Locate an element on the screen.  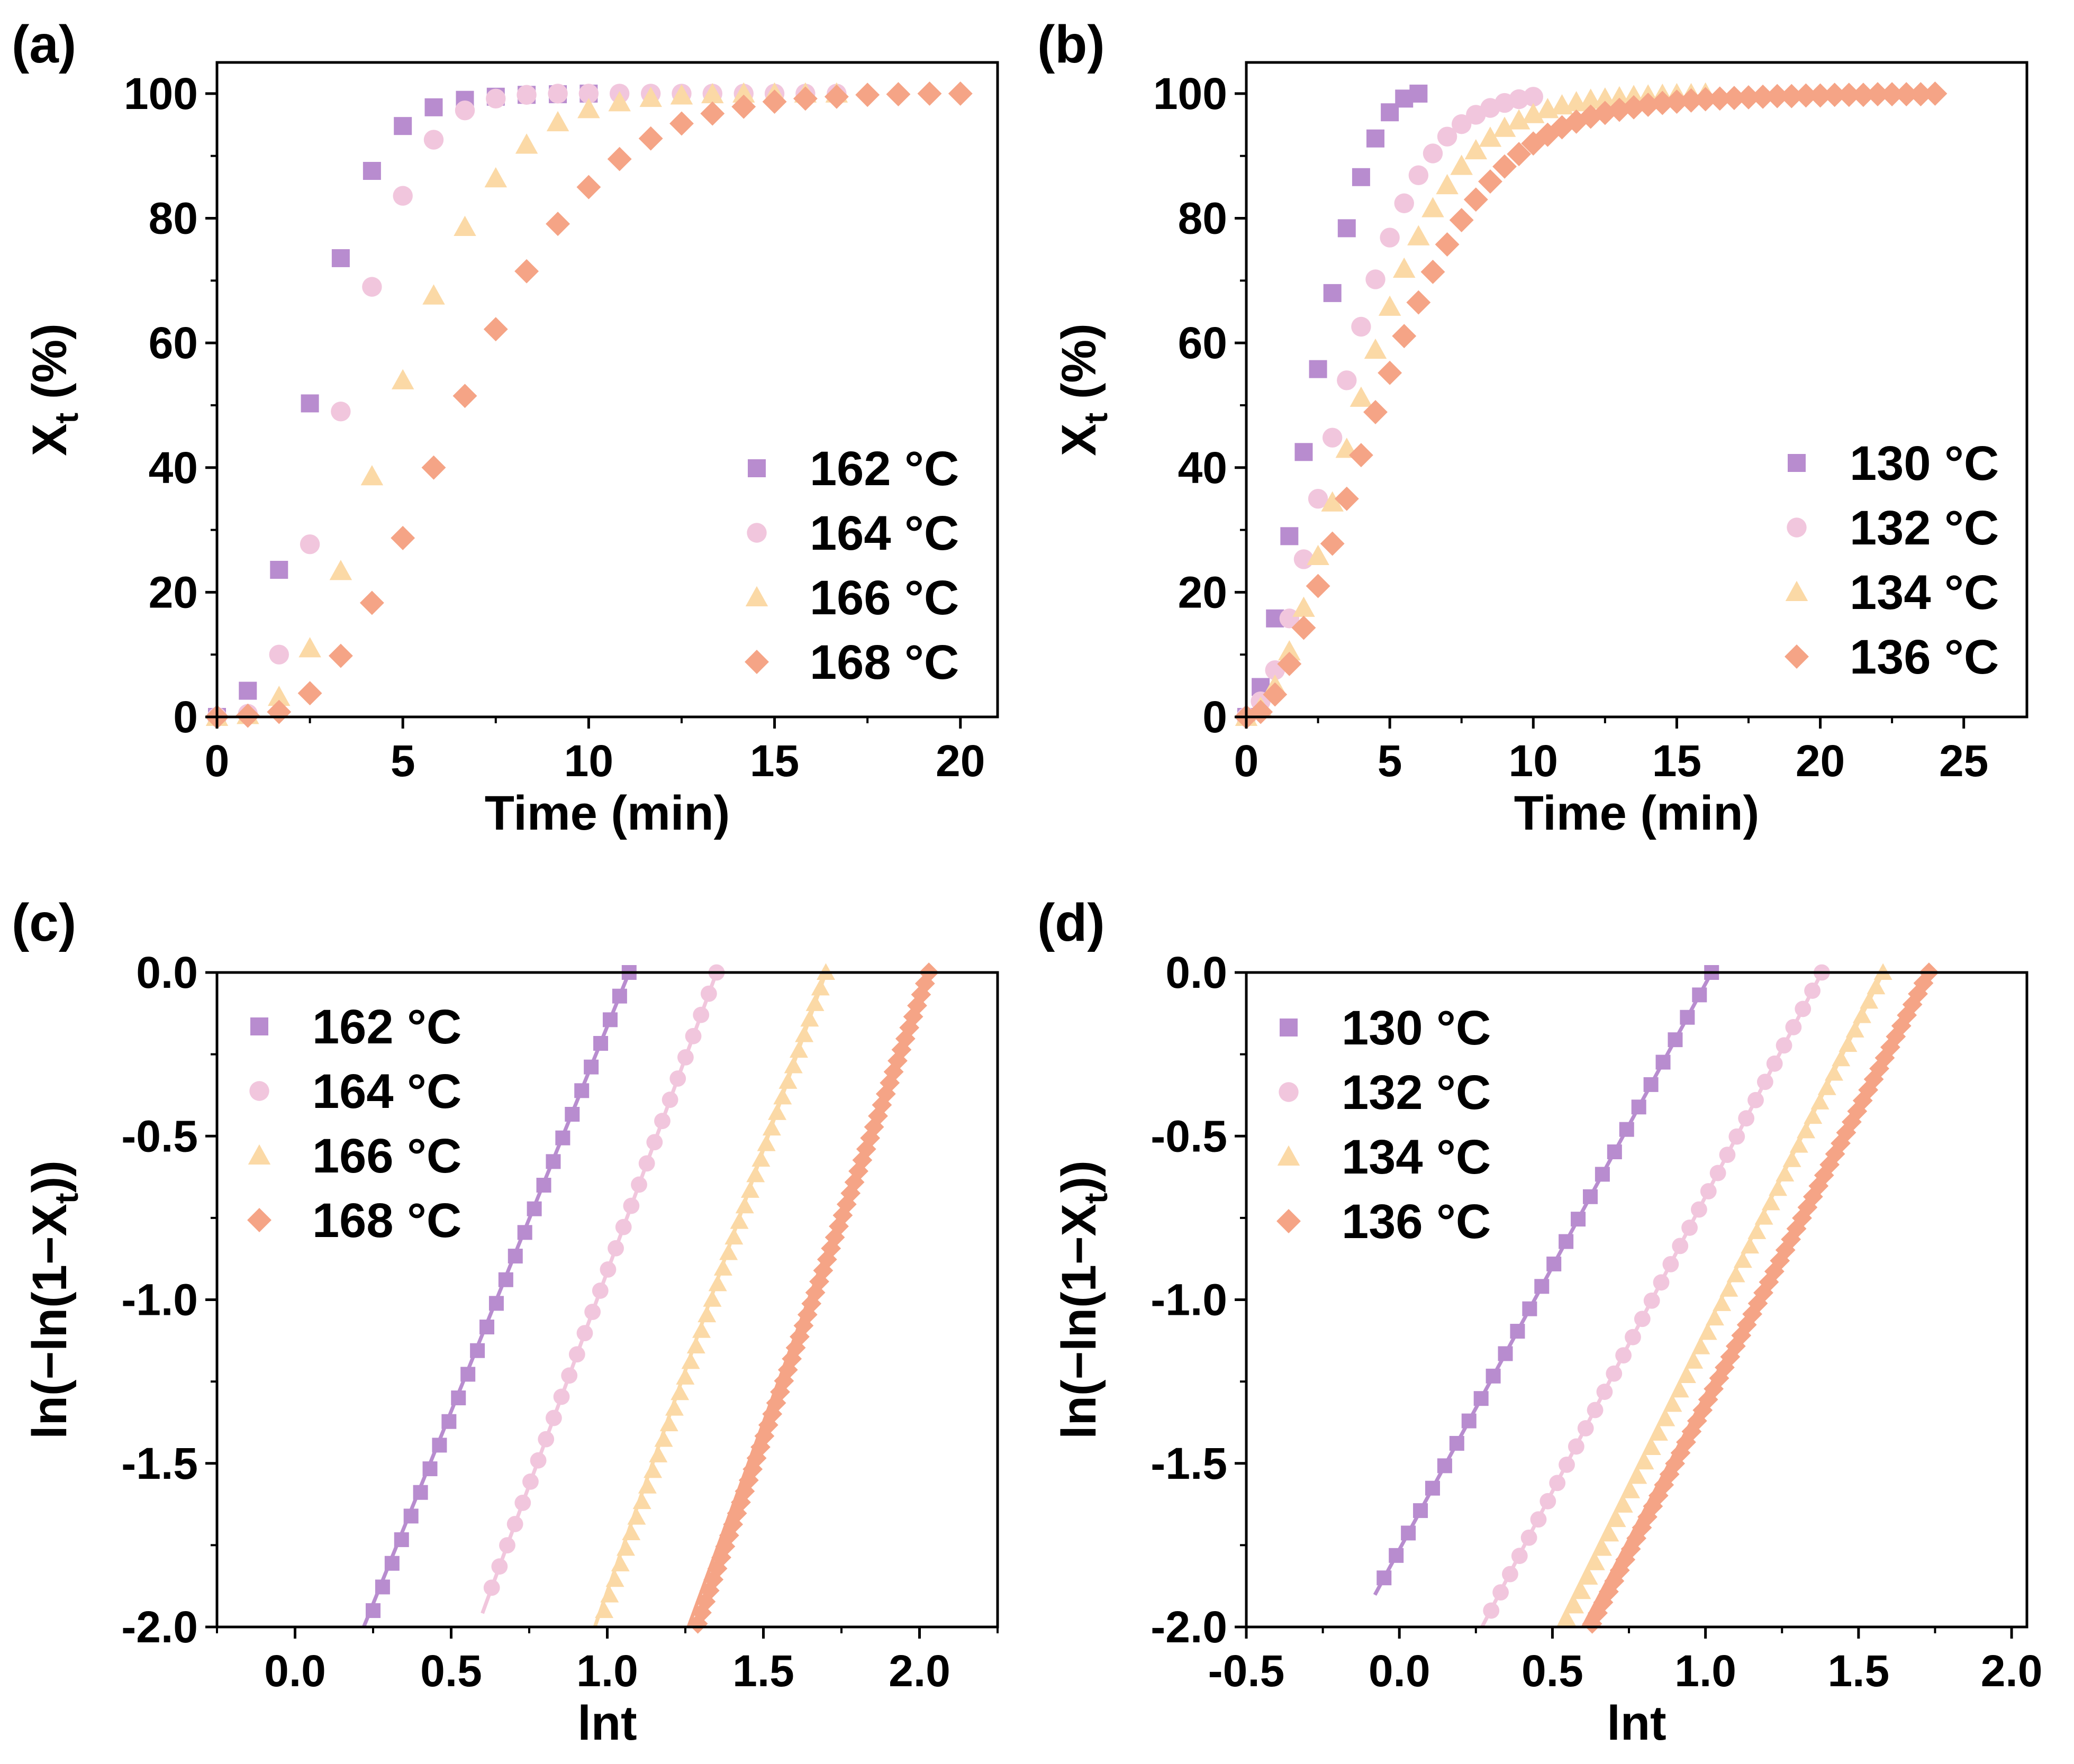
y-tick-label: -1.5 is located at coordinates (1189, 1463).